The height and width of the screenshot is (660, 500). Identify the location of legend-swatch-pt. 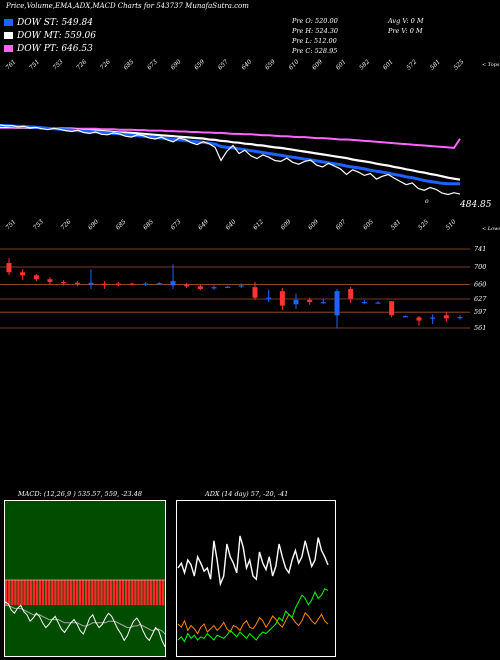
(8, 48).